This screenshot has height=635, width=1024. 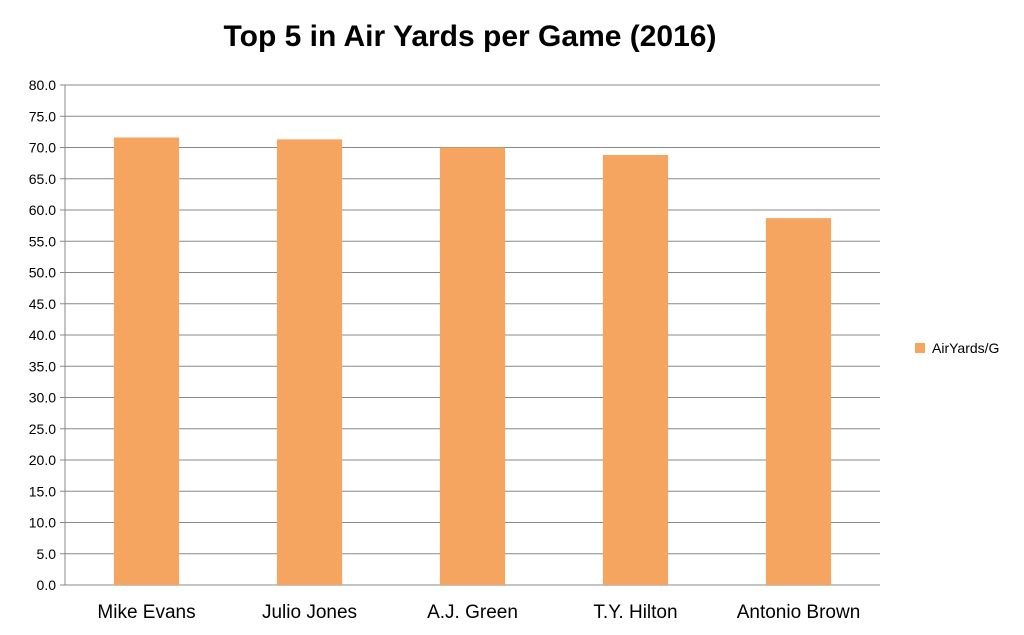 What do you see at coordinates (42, 335) in the screenshot?
I see `y-tick-label: 40.0` at bounding box center [42, 335].